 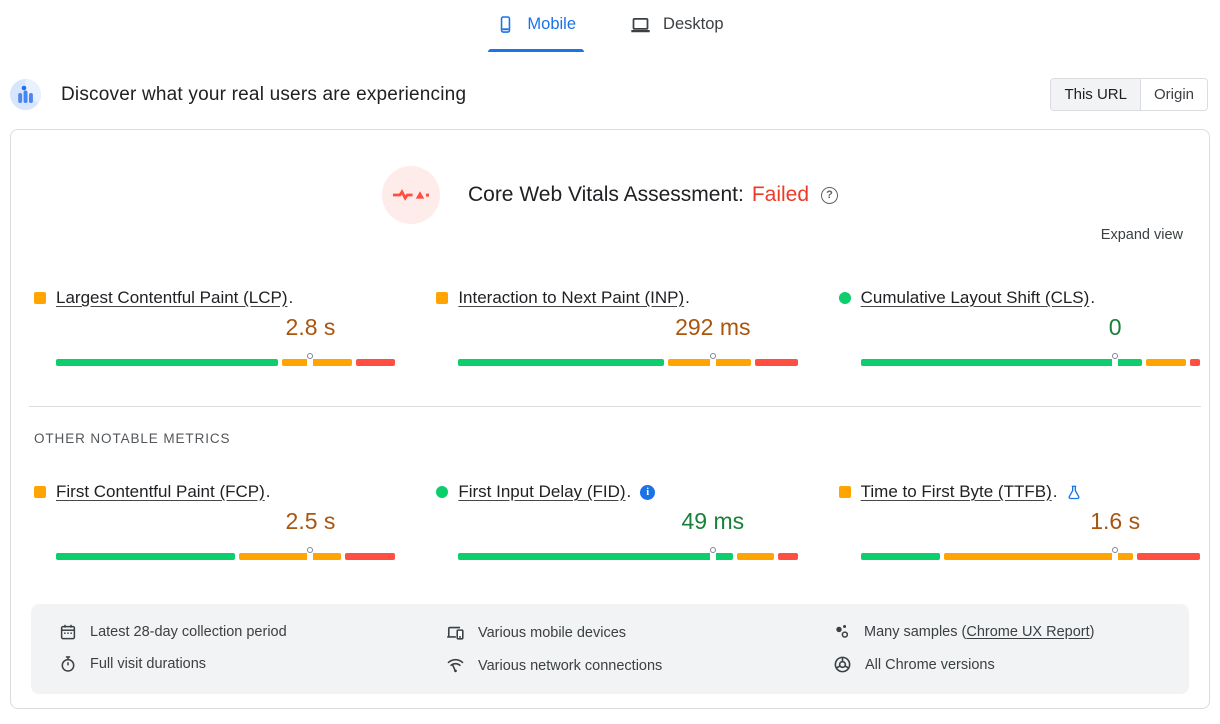 I want to click on metric-value: 1.6 s, so click(x=1115, y=521).